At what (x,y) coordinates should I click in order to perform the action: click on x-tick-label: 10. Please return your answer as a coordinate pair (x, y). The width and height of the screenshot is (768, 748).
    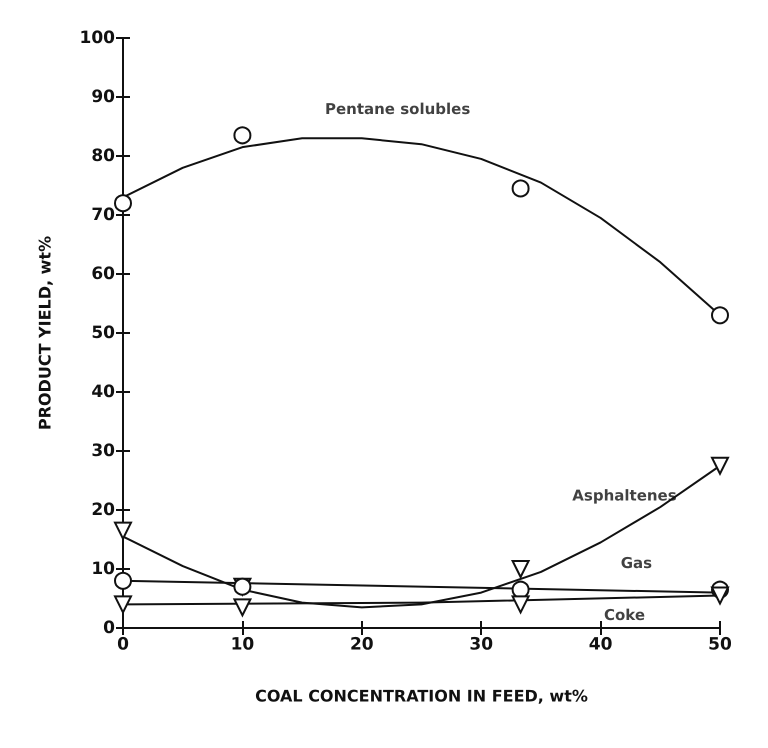
    Looking at the image, I should click on (242, 644).